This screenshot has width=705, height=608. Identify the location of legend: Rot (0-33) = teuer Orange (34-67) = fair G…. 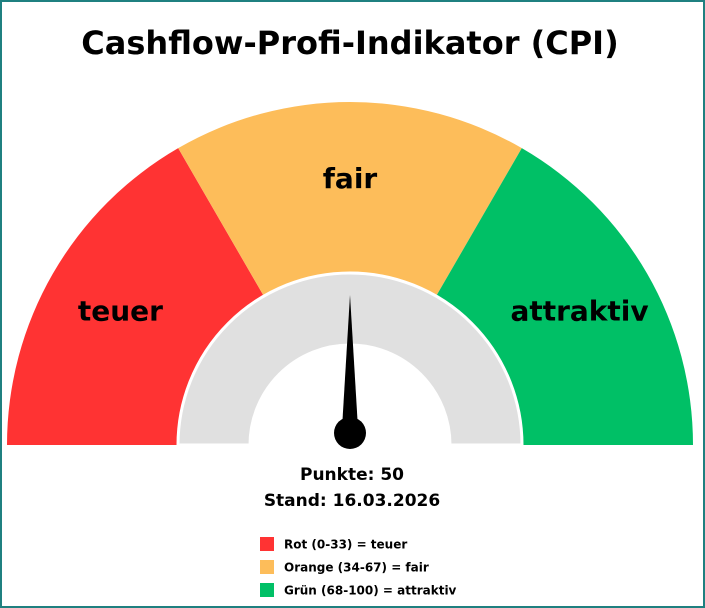
(358, 567).